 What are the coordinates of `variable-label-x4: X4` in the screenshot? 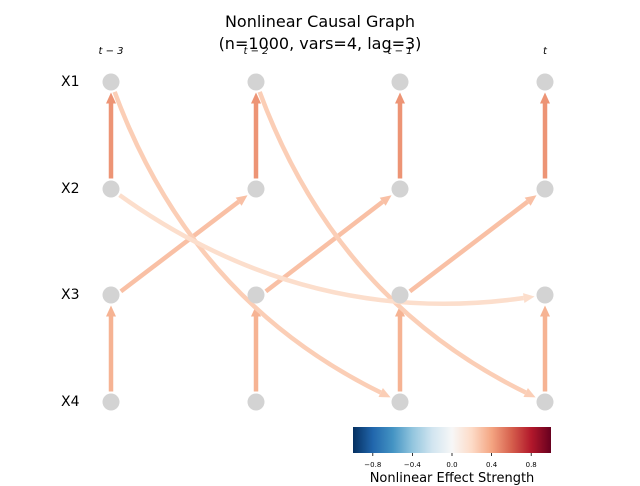 It's located at (70, 402).